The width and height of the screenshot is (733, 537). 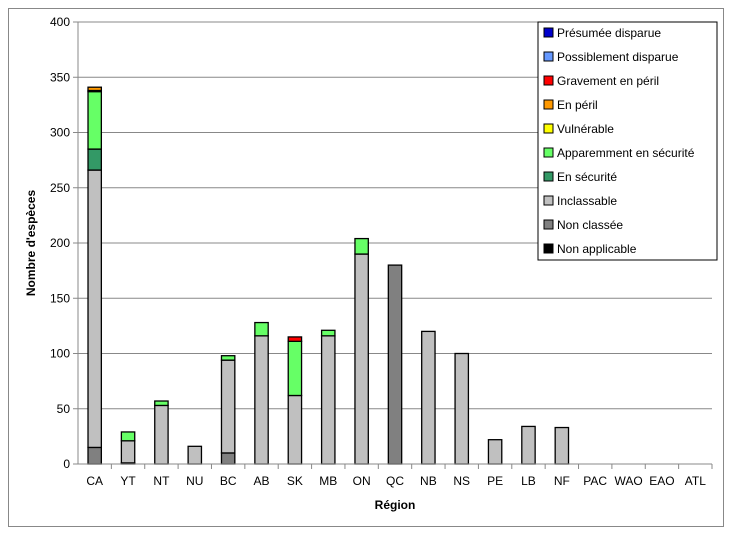 What do you see at coordinates (528, 481) in the screenshot?
I see `x-tick-label: LB` at bounding box center [528, 481].